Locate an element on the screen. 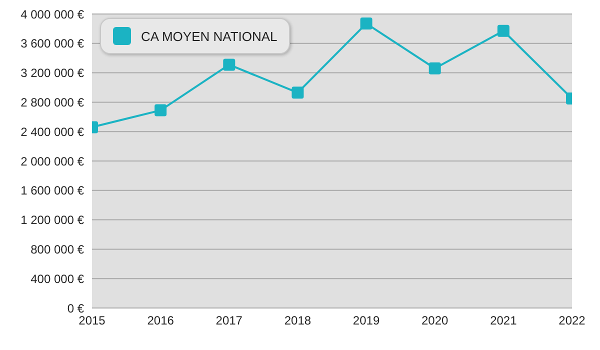 The height and width of the screenshot is (350, 600). x-tick-label: 2015 is located at coordinates (92, 321).